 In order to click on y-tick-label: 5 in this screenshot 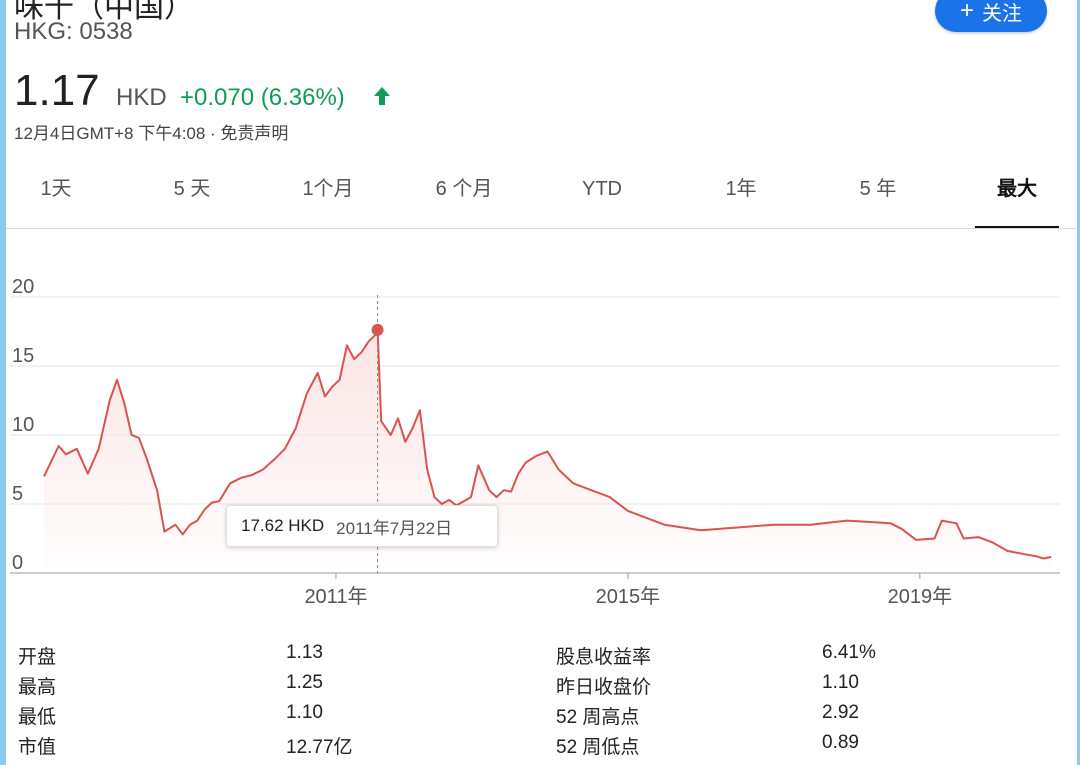, I will do `click(17, 494)`.